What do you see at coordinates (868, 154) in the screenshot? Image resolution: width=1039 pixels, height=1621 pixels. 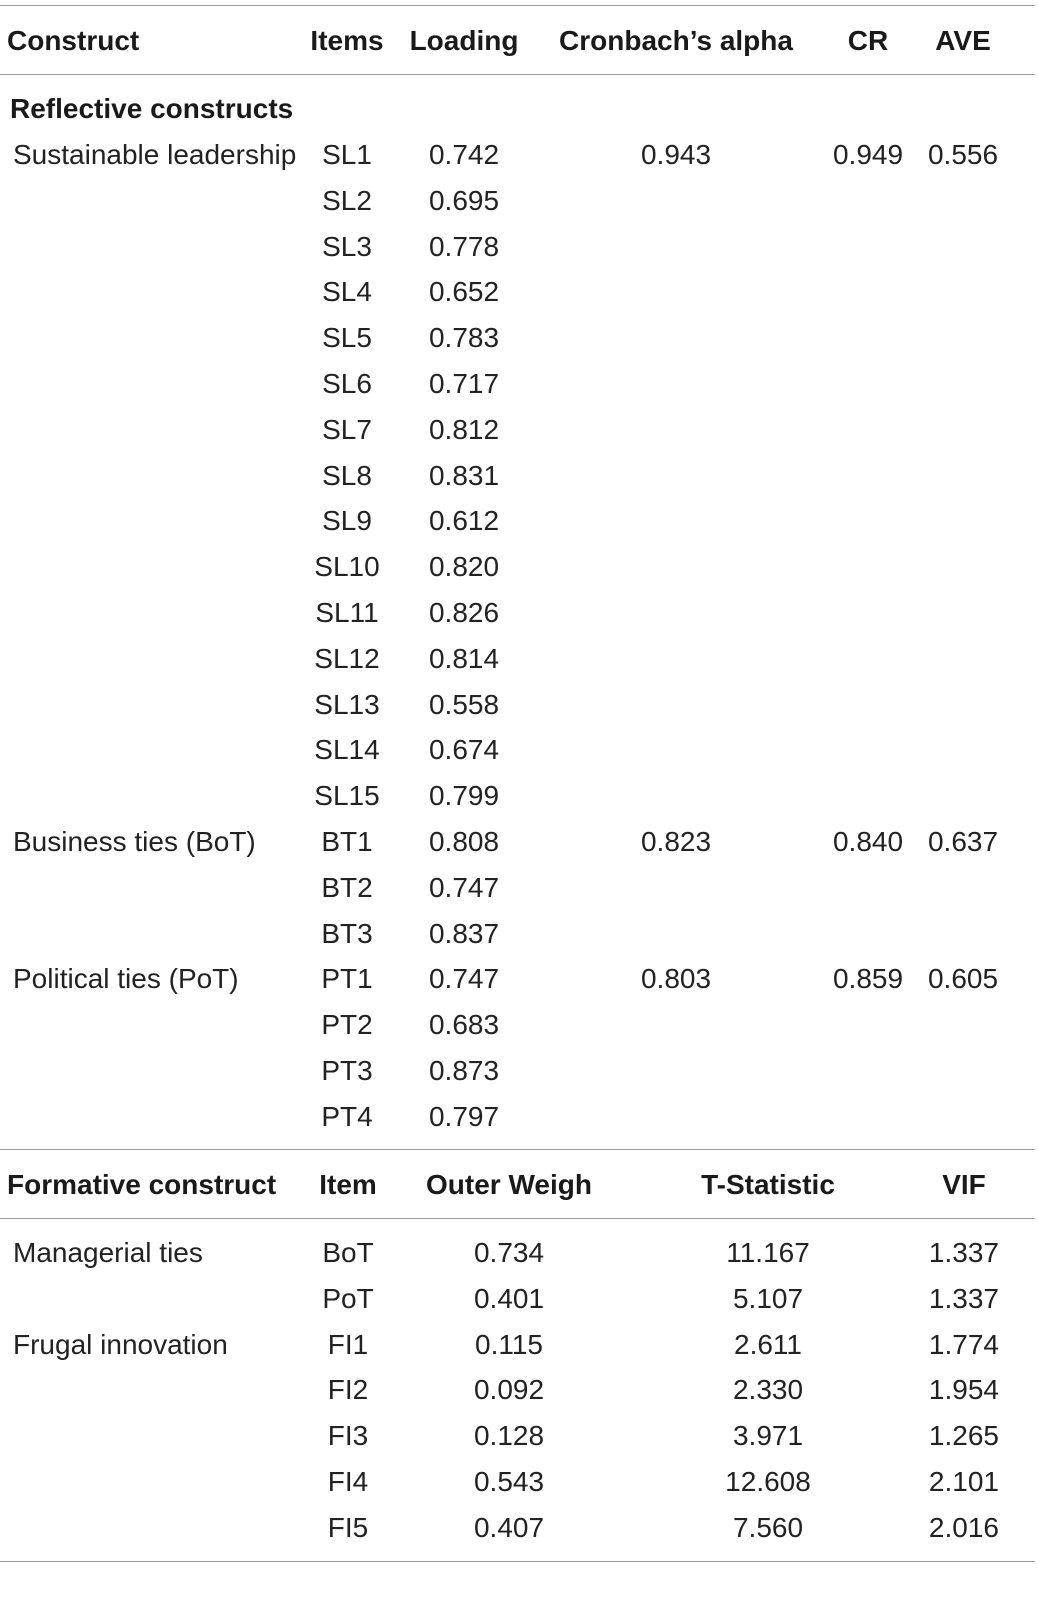 I see `cr-value: 0.949` at bounding box center [868, 154].